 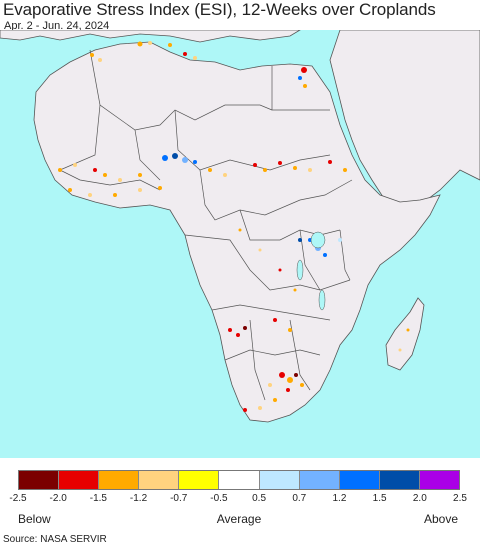 What do you see at coordinates (339, 498) in the screenshot?
I see `legend-tick-label: 1.2` at bounding box center [339, 498].